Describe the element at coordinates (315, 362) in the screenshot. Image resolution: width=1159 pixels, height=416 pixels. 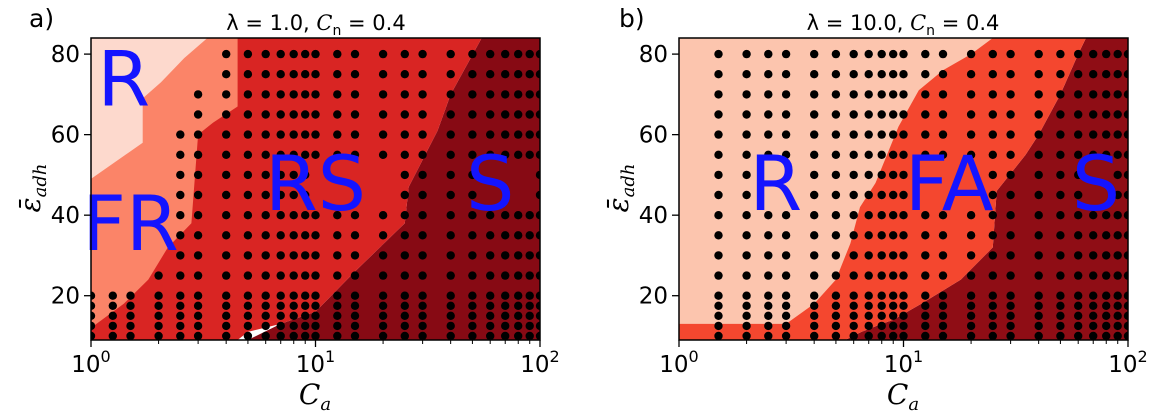
I see `x-tick-label: 10¹` at that location.